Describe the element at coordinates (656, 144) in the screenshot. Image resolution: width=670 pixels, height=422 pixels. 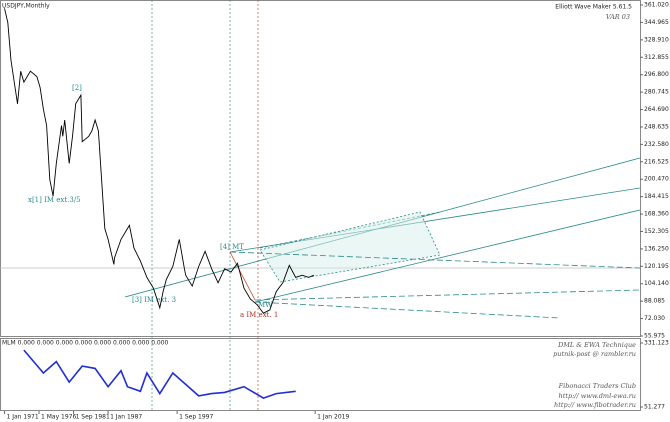
I see `y-tick-label: 232.580` at that location.